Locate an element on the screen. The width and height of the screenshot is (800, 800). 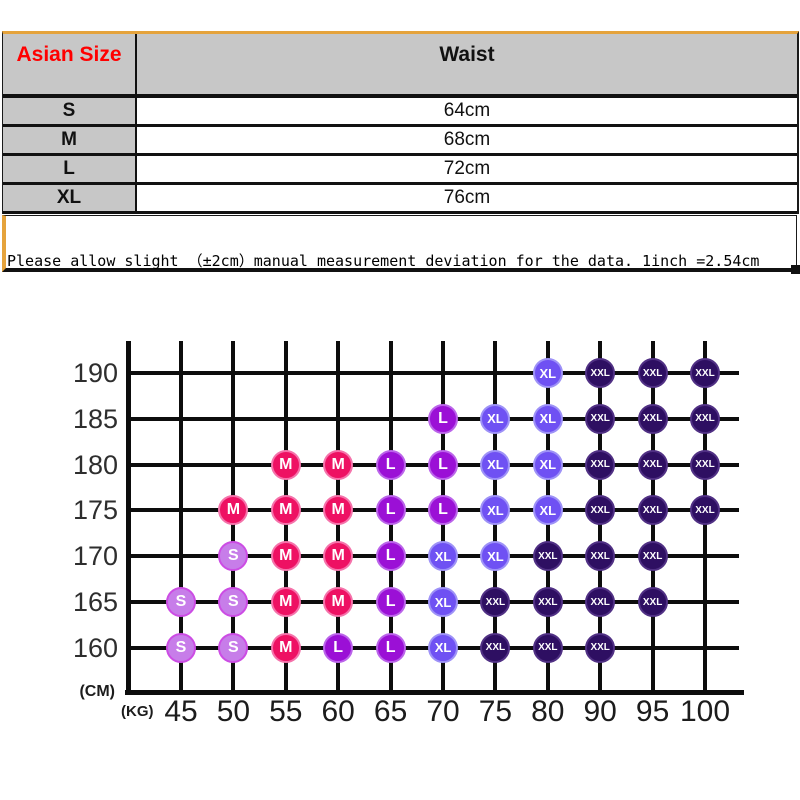
column-header-waist: Waist is located at coordinates (467, 54).